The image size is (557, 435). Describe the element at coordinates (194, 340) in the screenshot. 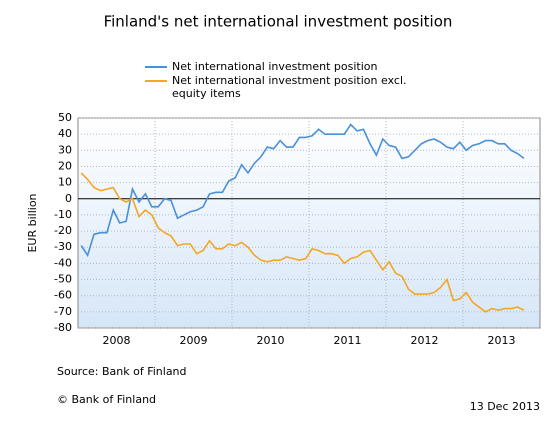

I see `x-tick-label: 2009` at that location.